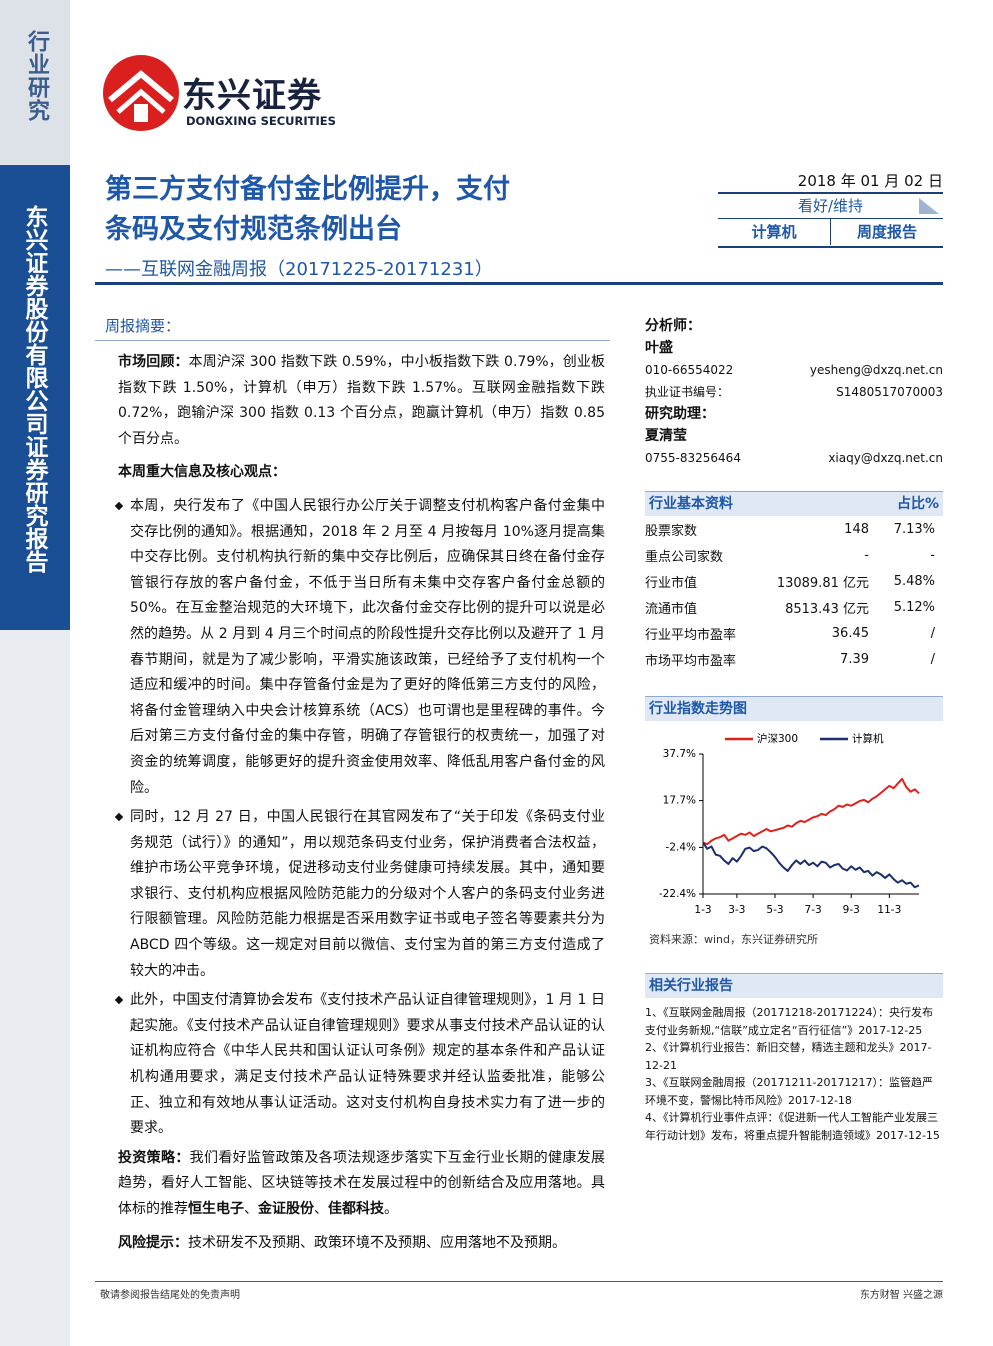  Describe the element at coordinates (917, 504) in the screenshot. I see `text: 占比%` at that location.